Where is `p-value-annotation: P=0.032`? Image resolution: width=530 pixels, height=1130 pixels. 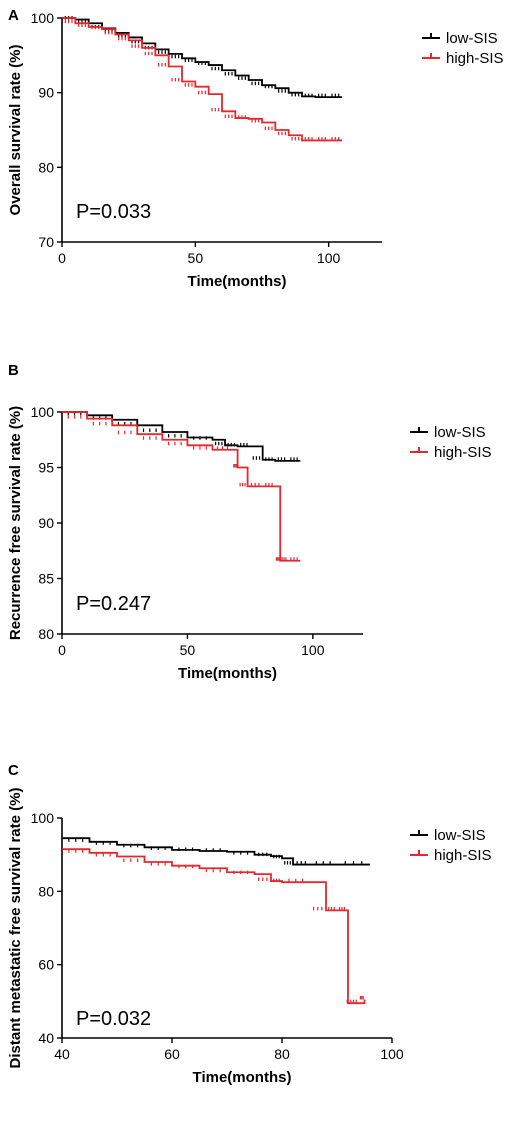 p-value-annotation: P=0.032 is located at coordinates (113, 1019).